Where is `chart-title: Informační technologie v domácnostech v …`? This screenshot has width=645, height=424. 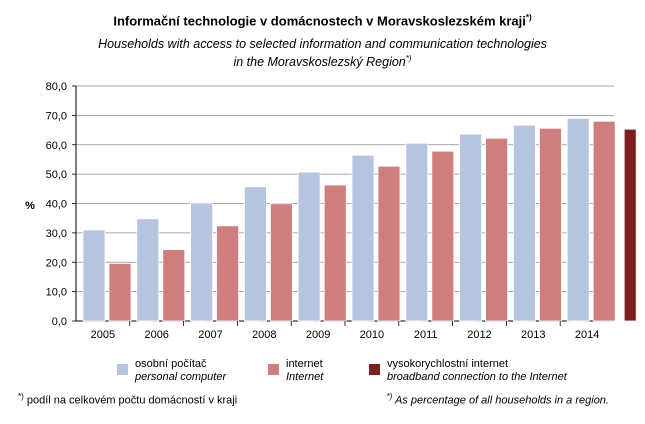 chart-title: Informační technologie v domácnostech v … is located at coordinates (322, 20).